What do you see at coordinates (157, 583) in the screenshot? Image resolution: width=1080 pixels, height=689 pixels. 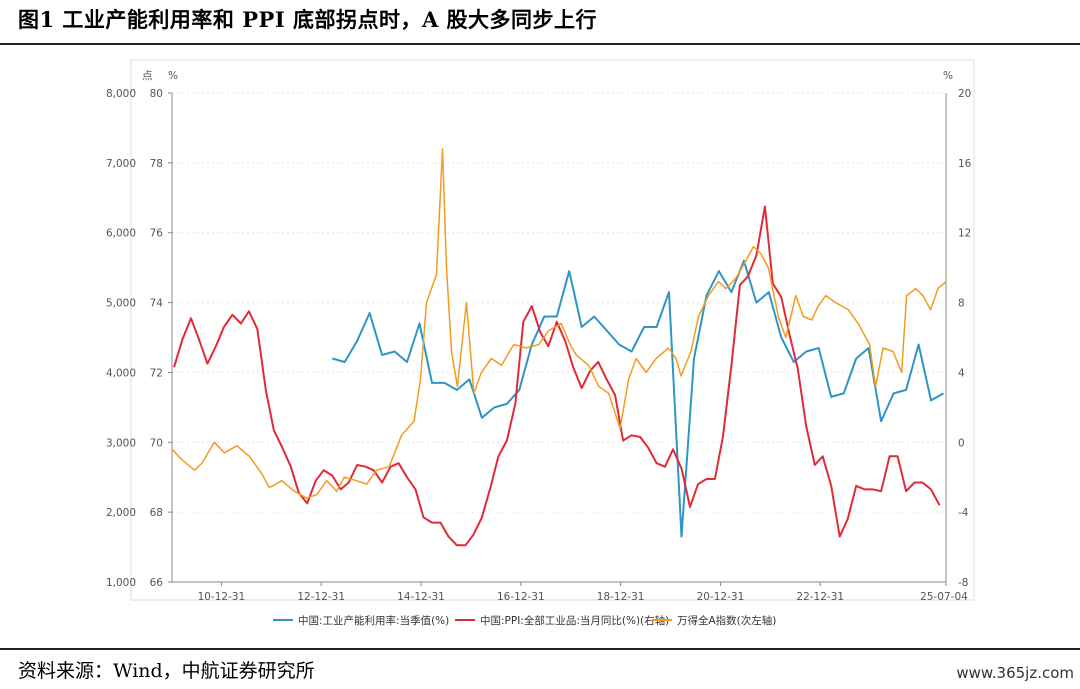 I see `left2-axis-tick-label: 66` at bounding box center [157, 583].